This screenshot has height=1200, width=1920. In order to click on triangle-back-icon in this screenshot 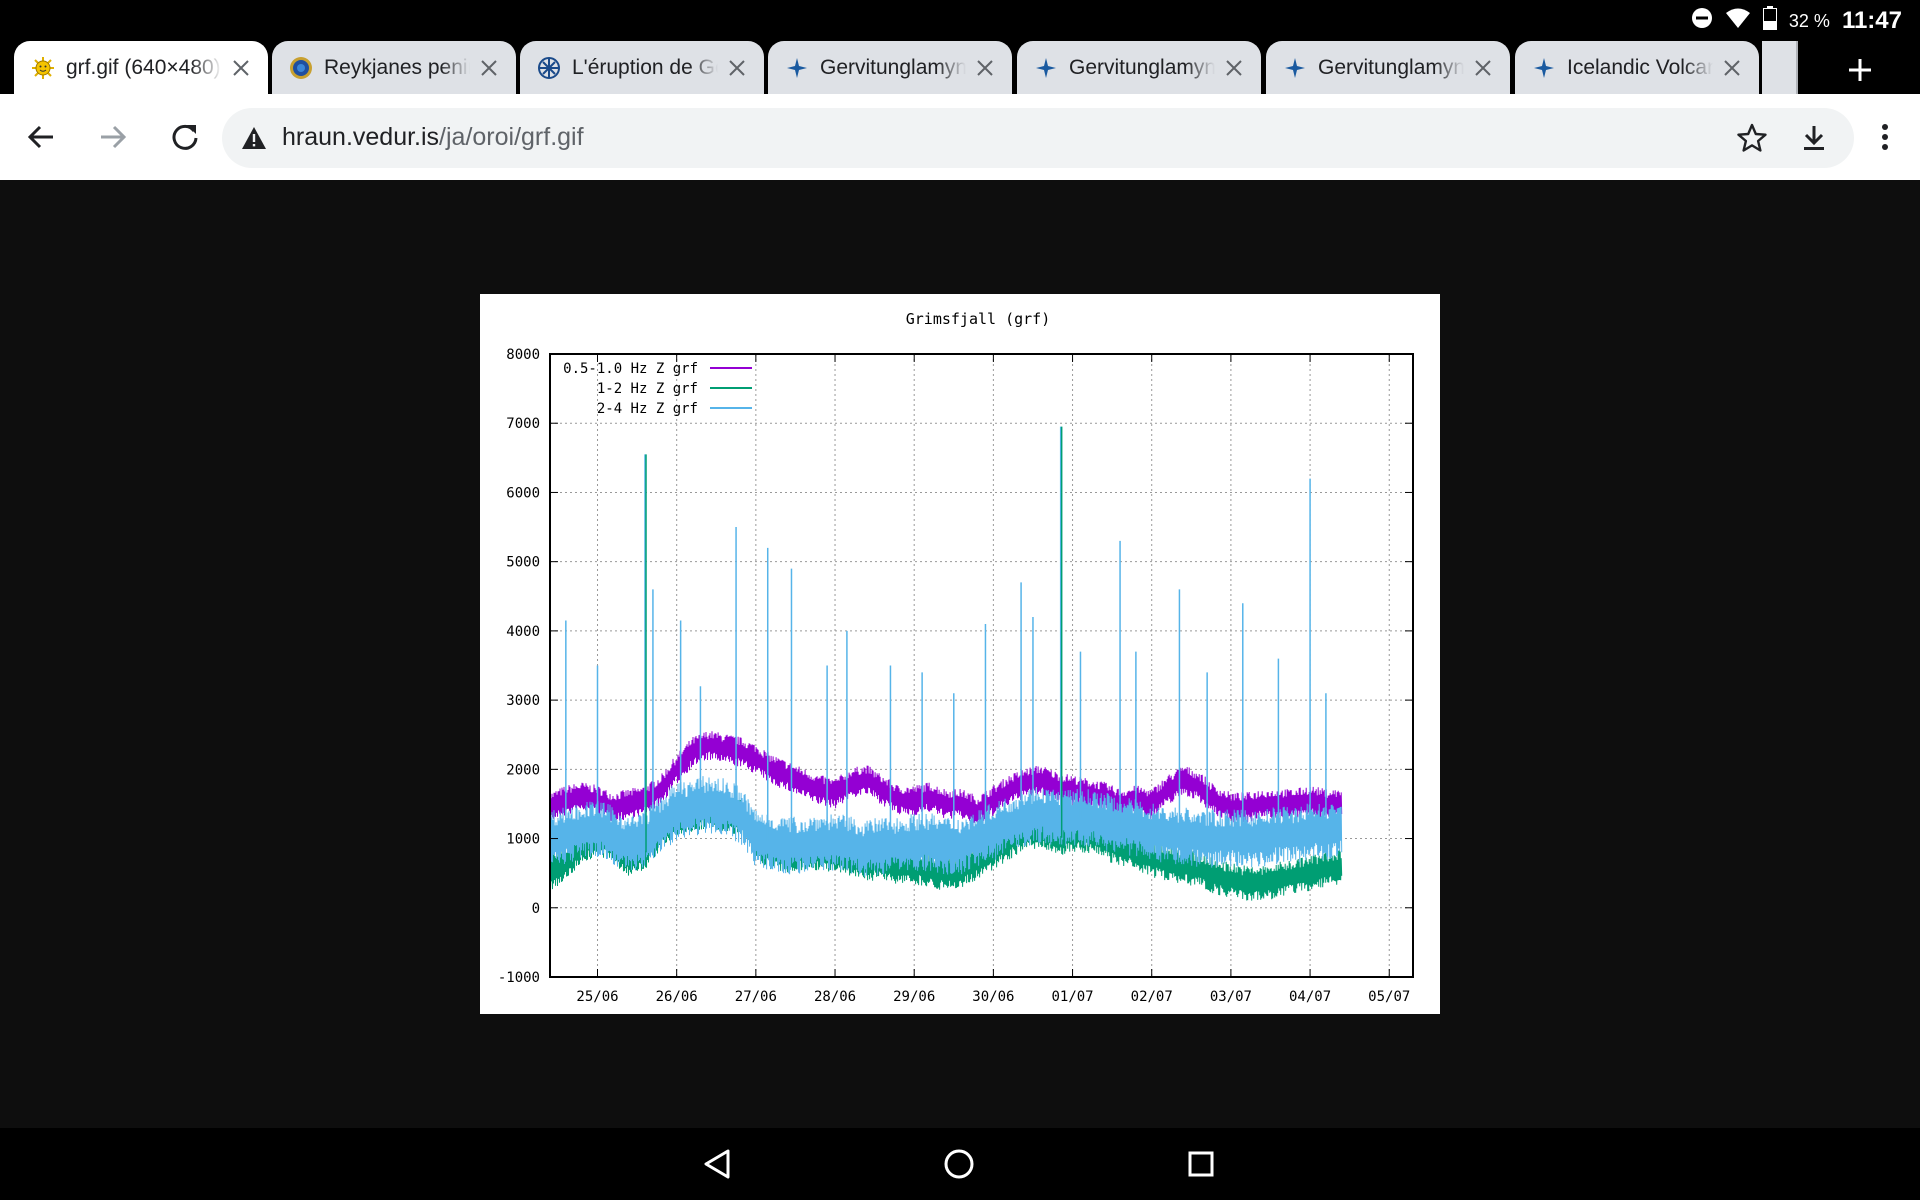, I will do `click(717, 1164)`.